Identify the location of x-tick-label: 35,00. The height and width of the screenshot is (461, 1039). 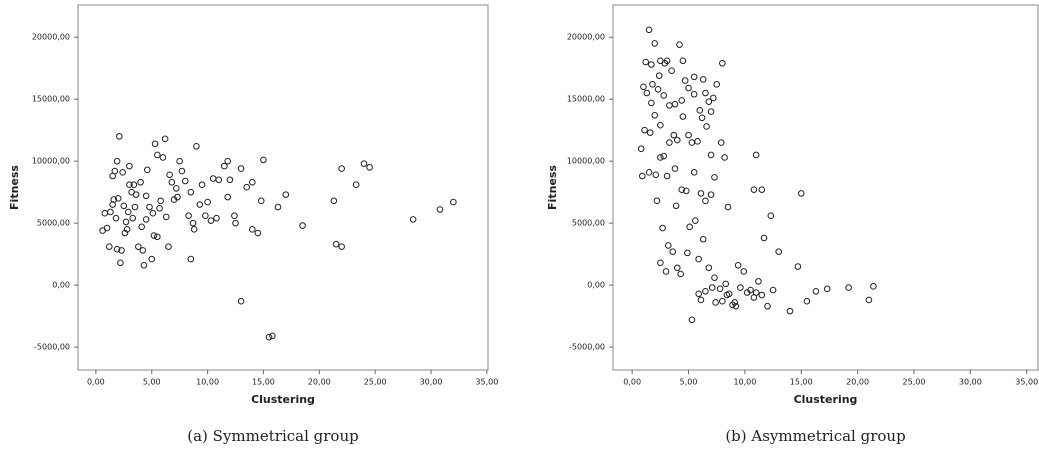
(1026, 382).